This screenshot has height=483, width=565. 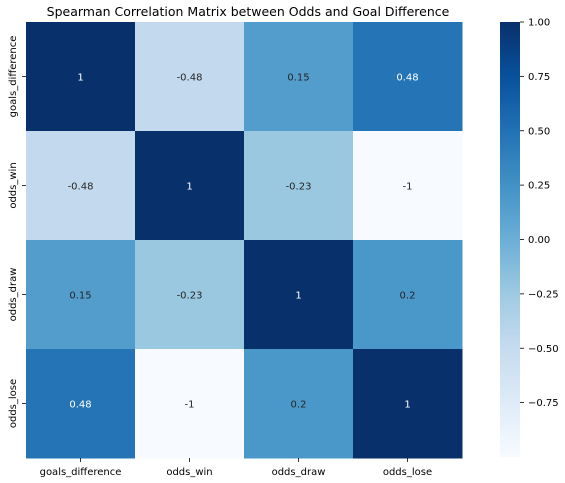 I want to click on colorbar-tick-label: −0.50, so click(x=543, y=349).